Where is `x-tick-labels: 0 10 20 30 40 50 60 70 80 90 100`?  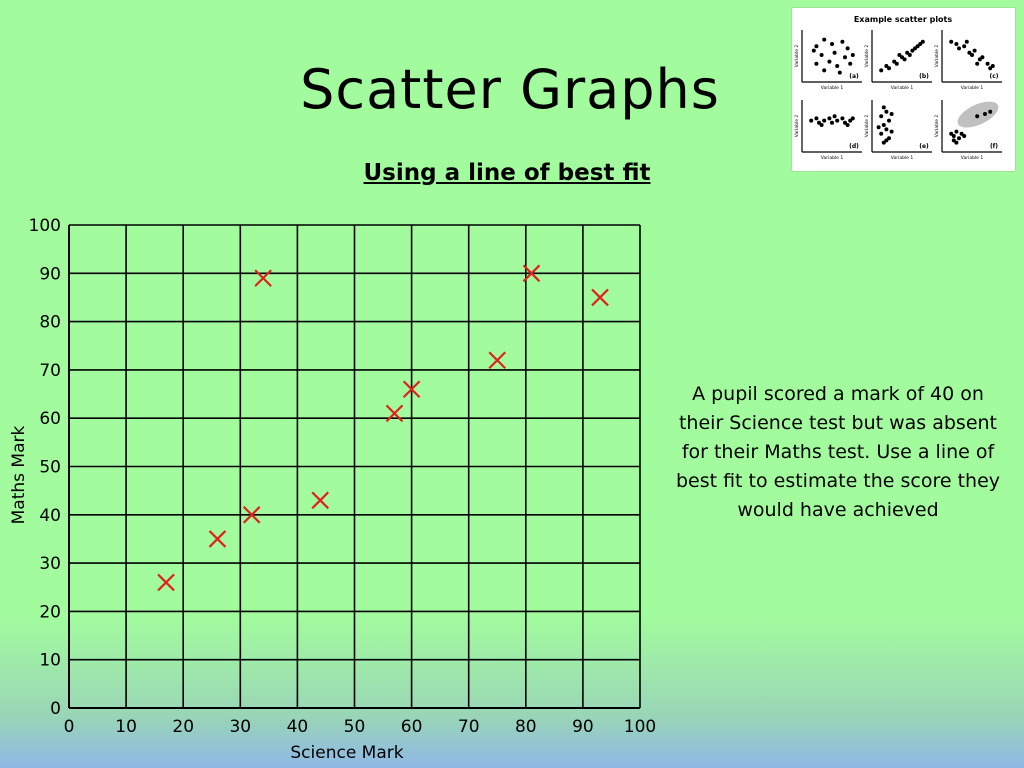
x-tick-labels: 0 10 20 30 40 50 60 70 80 90 100 is located at coordinates (360, 727).